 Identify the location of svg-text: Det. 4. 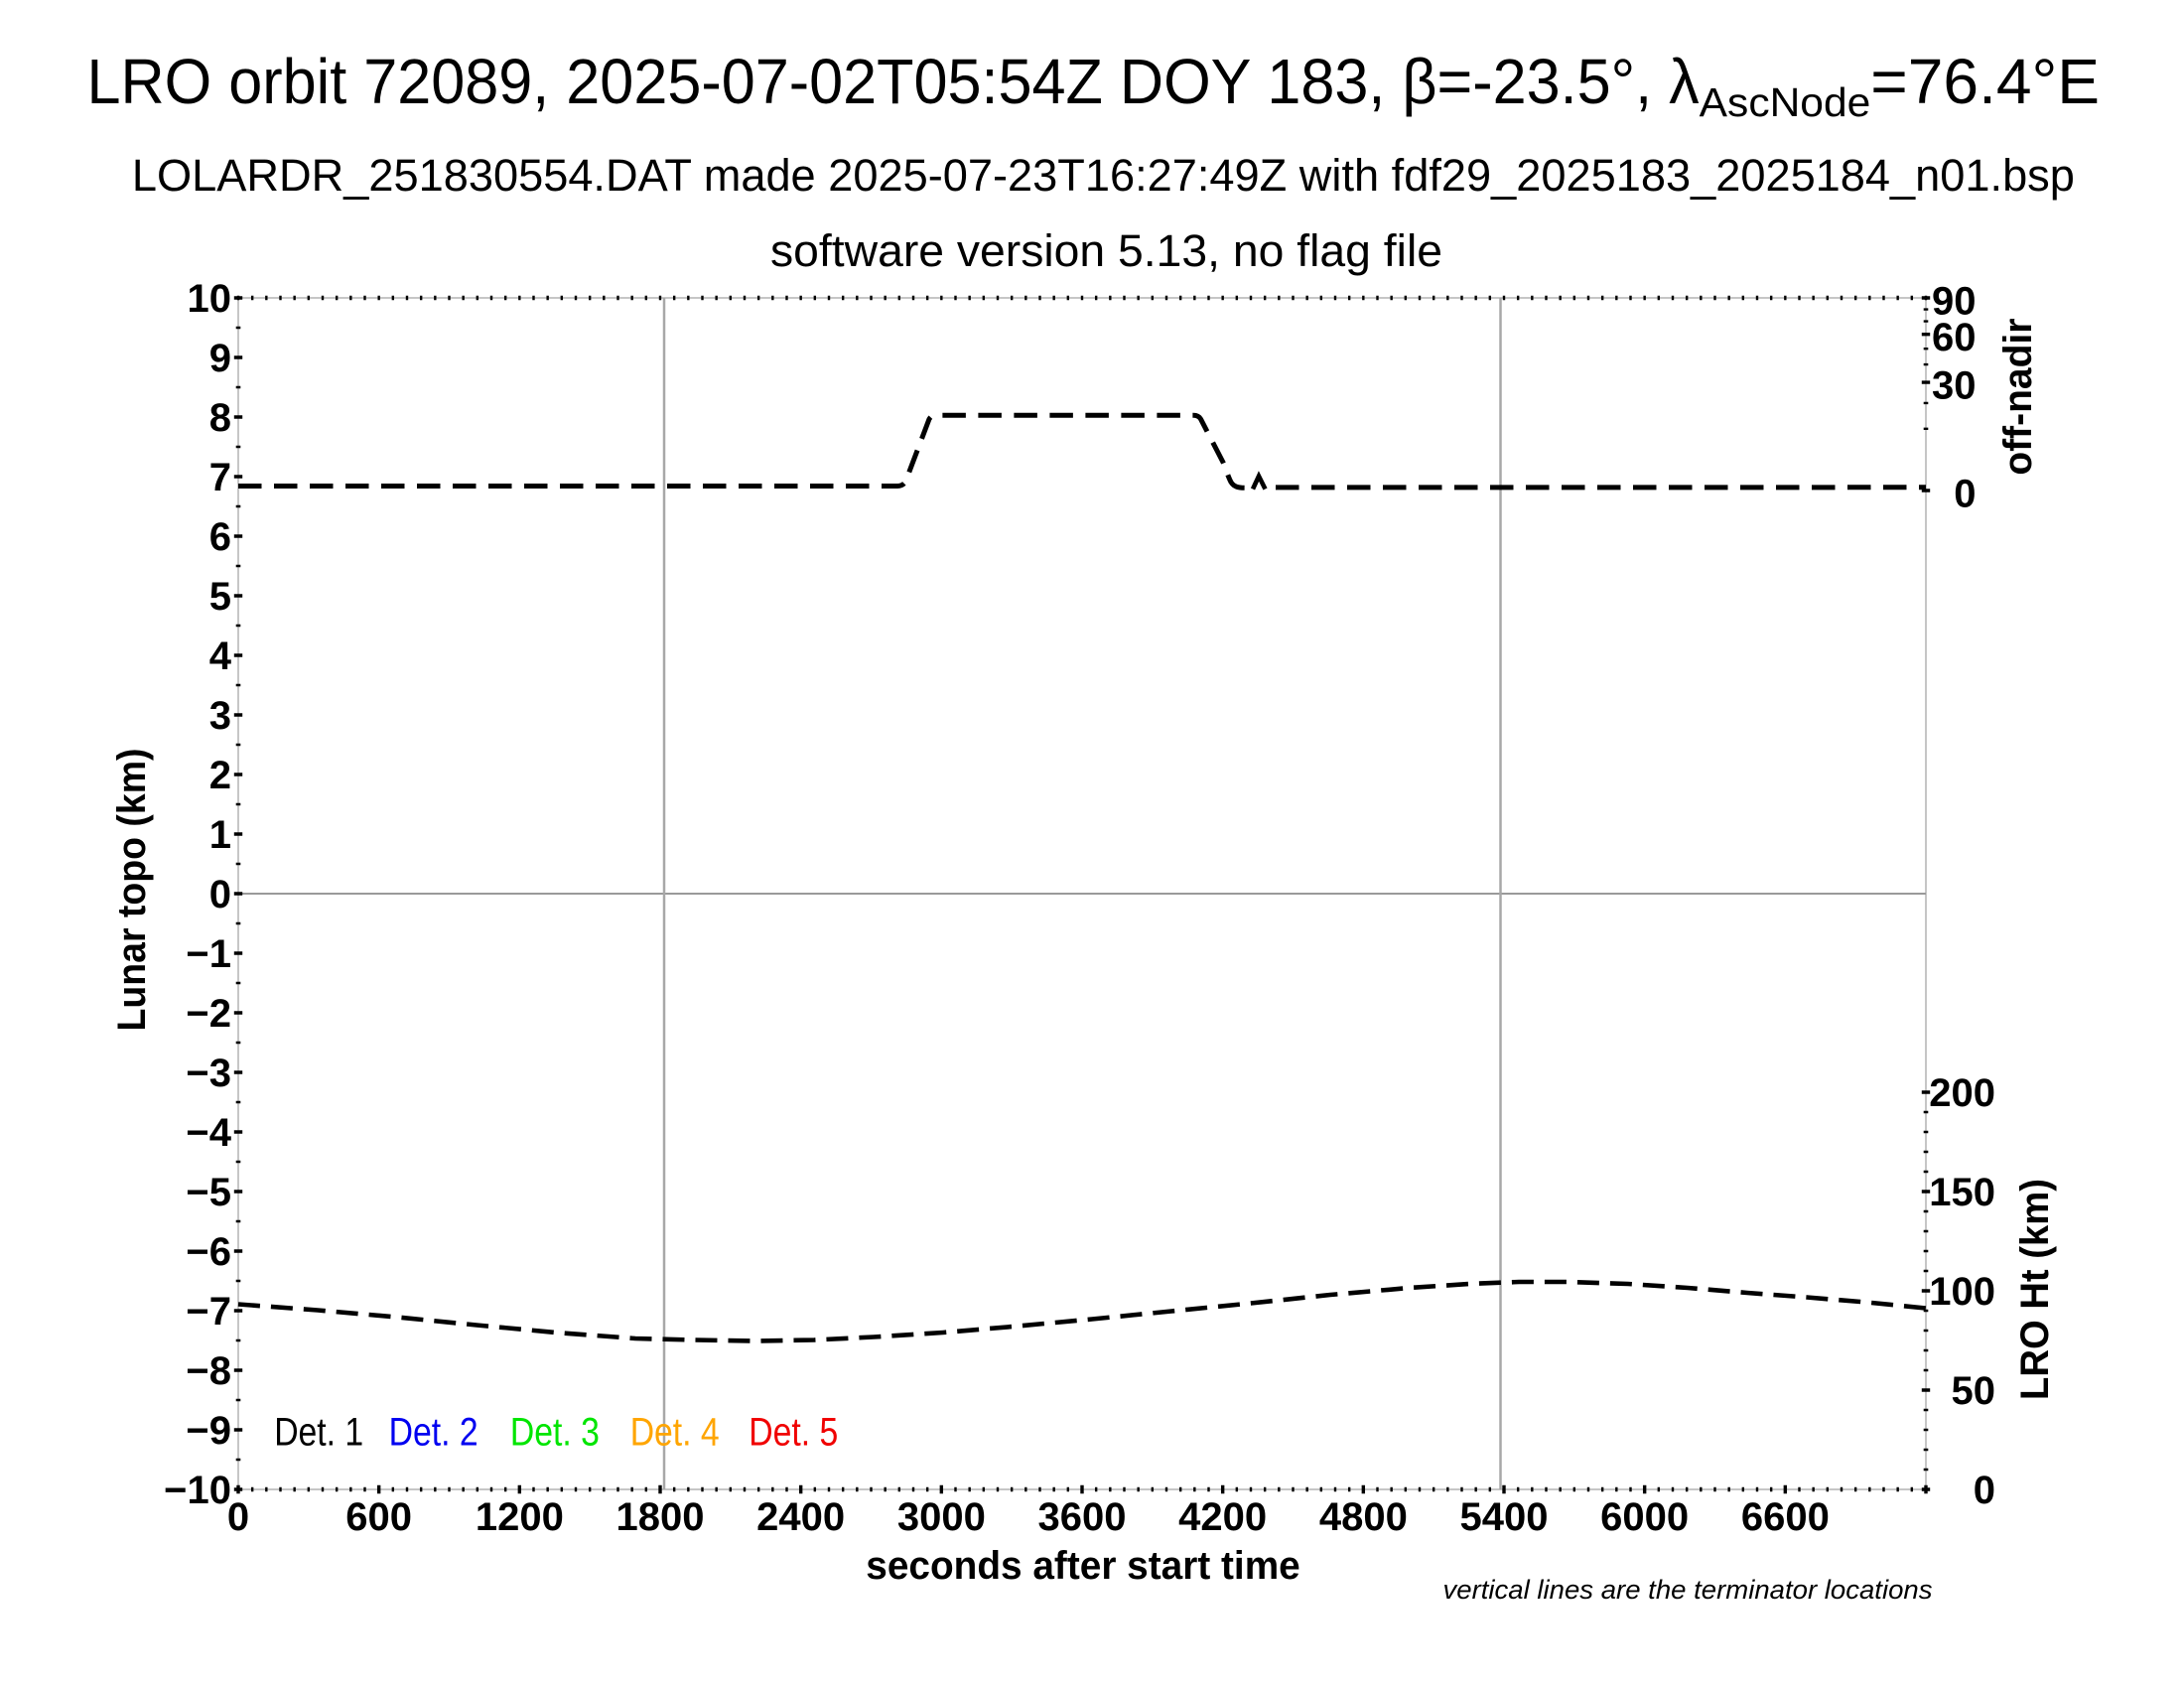
(675, 1433).